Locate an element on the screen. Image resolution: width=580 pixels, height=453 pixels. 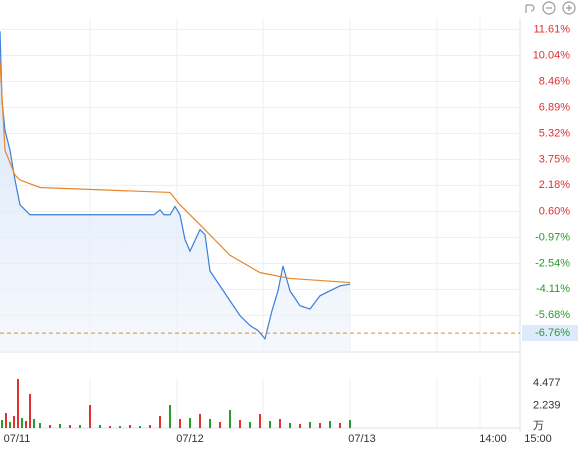
toolbar is located at coordinates (550, 8).